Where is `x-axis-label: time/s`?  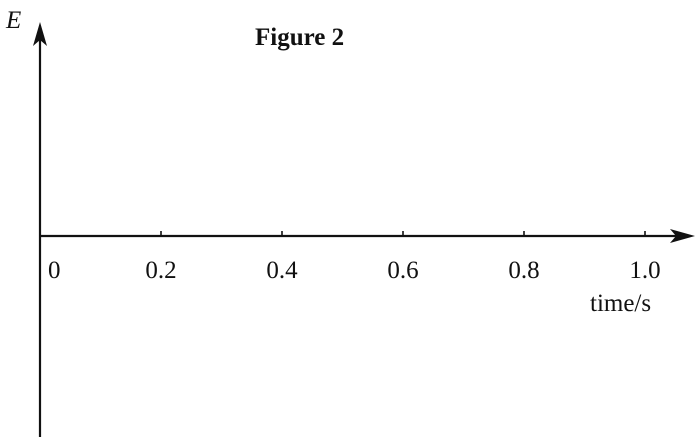
x-axis-label: time/s is located at coordinates (620, 303).